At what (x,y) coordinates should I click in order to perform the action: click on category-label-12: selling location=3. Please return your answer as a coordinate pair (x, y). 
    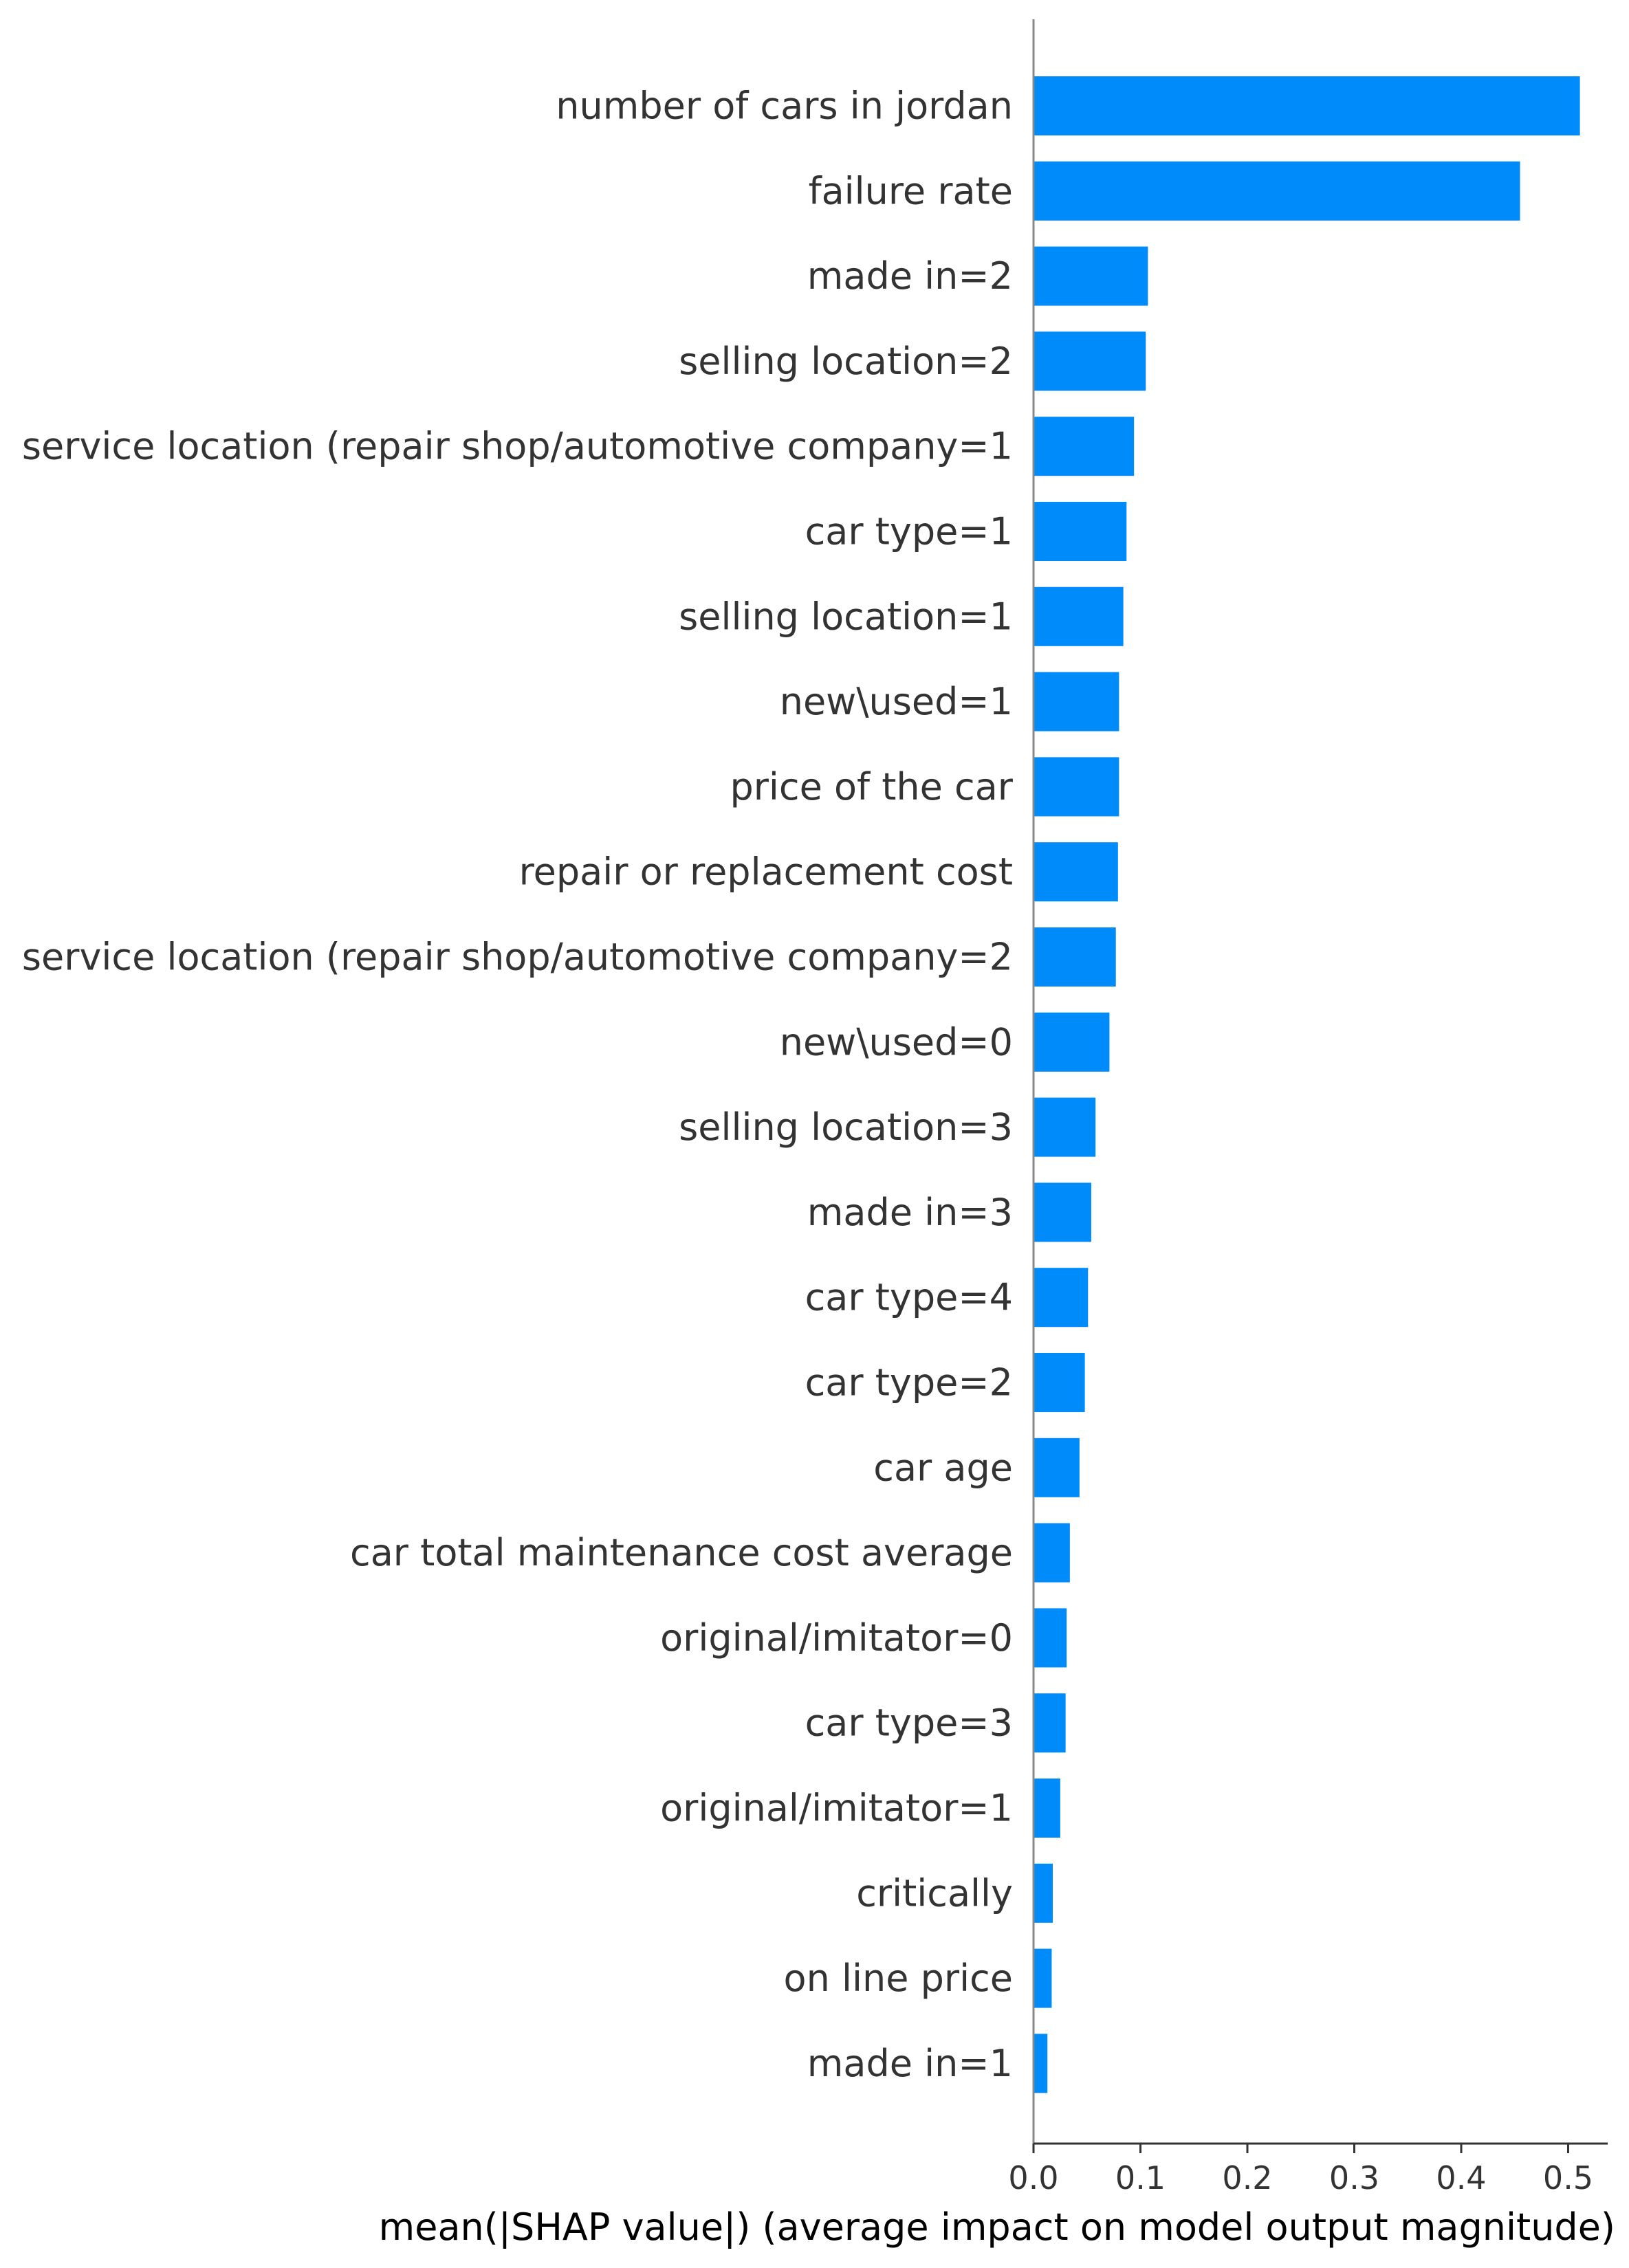
    Looking at the image, I should click on (846, 1127).